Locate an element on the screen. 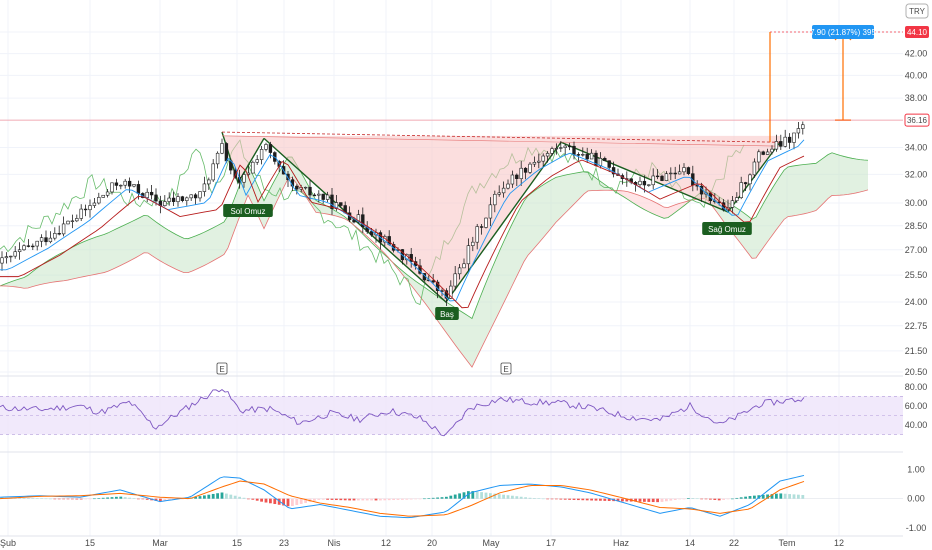 Image resolution: width=932 pixels, height=550 pixels. current-price-label: 36.16 is located at coordinates (917, 120).